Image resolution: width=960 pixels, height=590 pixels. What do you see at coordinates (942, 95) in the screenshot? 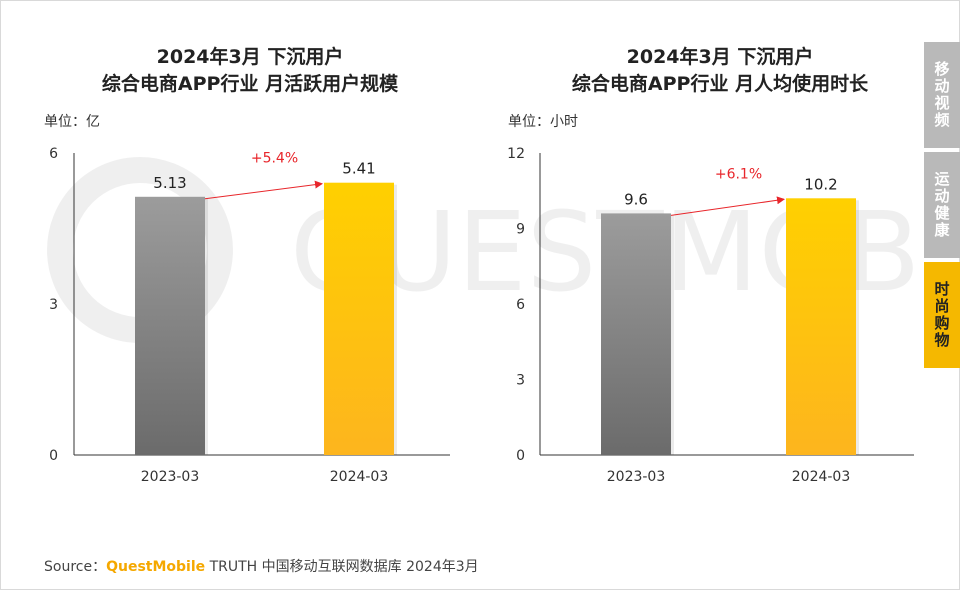
I see `tab-mobile-video: 移动视频` at bounding box center [942, 95].